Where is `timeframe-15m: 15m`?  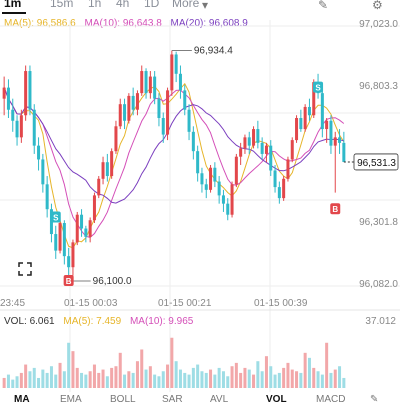
timeframe-15m: 15m is located at coordinates (62, 5).